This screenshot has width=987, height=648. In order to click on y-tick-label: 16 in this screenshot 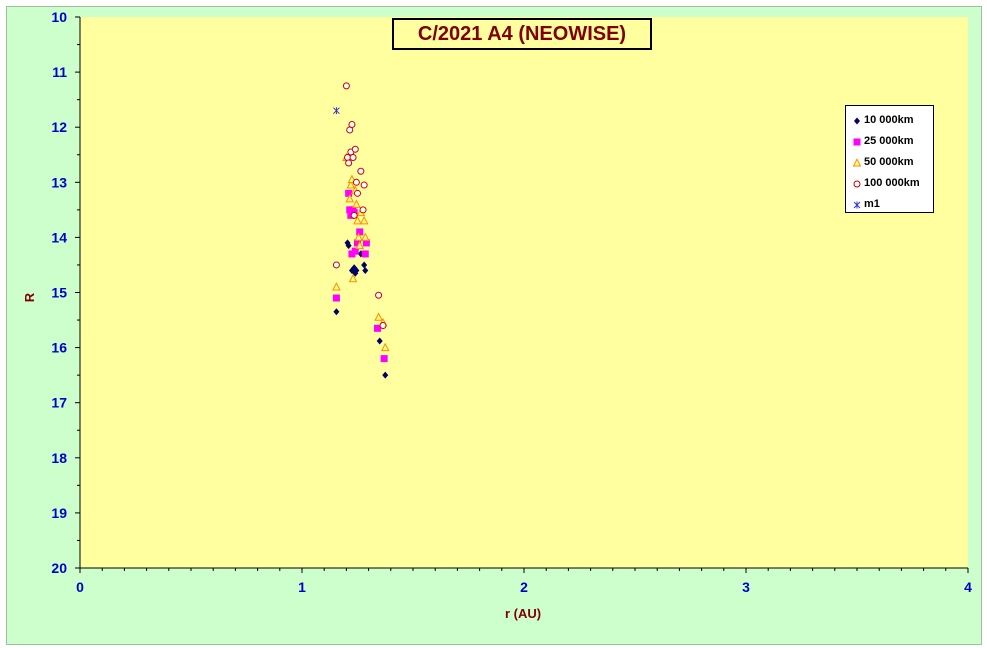, I will do `click(59, 348)`.